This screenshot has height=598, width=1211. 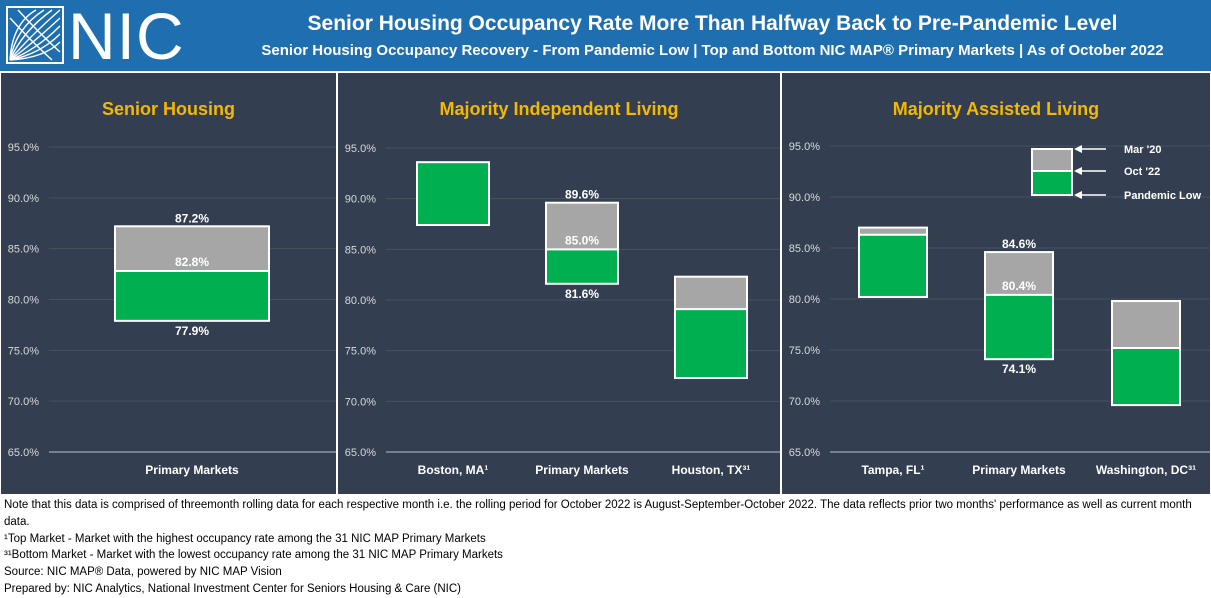 I want to click on data-label-low: 77.9%, so click(x=192, y=331).